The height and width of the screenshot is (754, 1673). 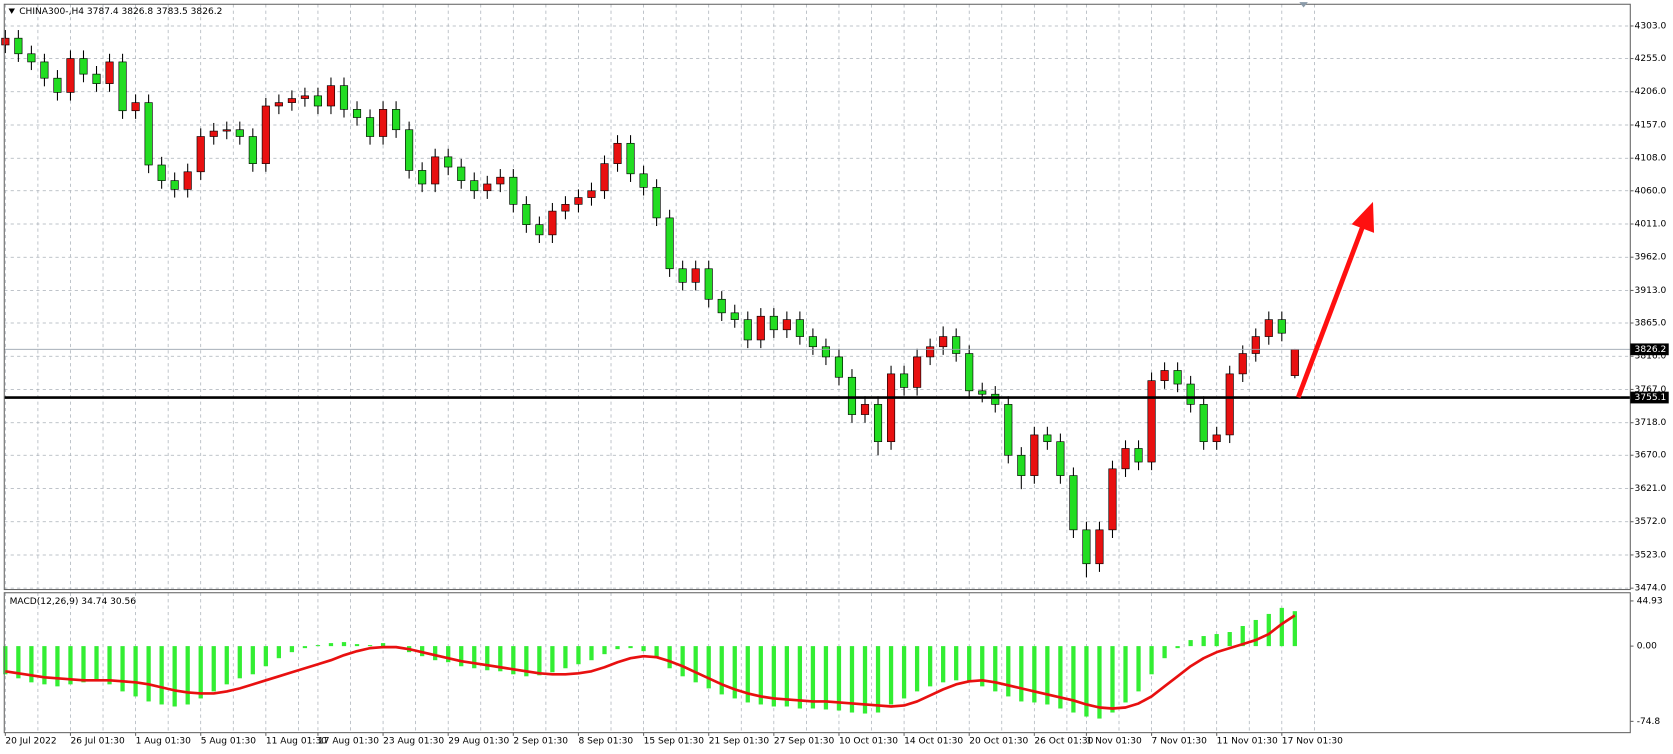 I want to click on y-tick-label: -74.8, so click(x=1649, y=722).